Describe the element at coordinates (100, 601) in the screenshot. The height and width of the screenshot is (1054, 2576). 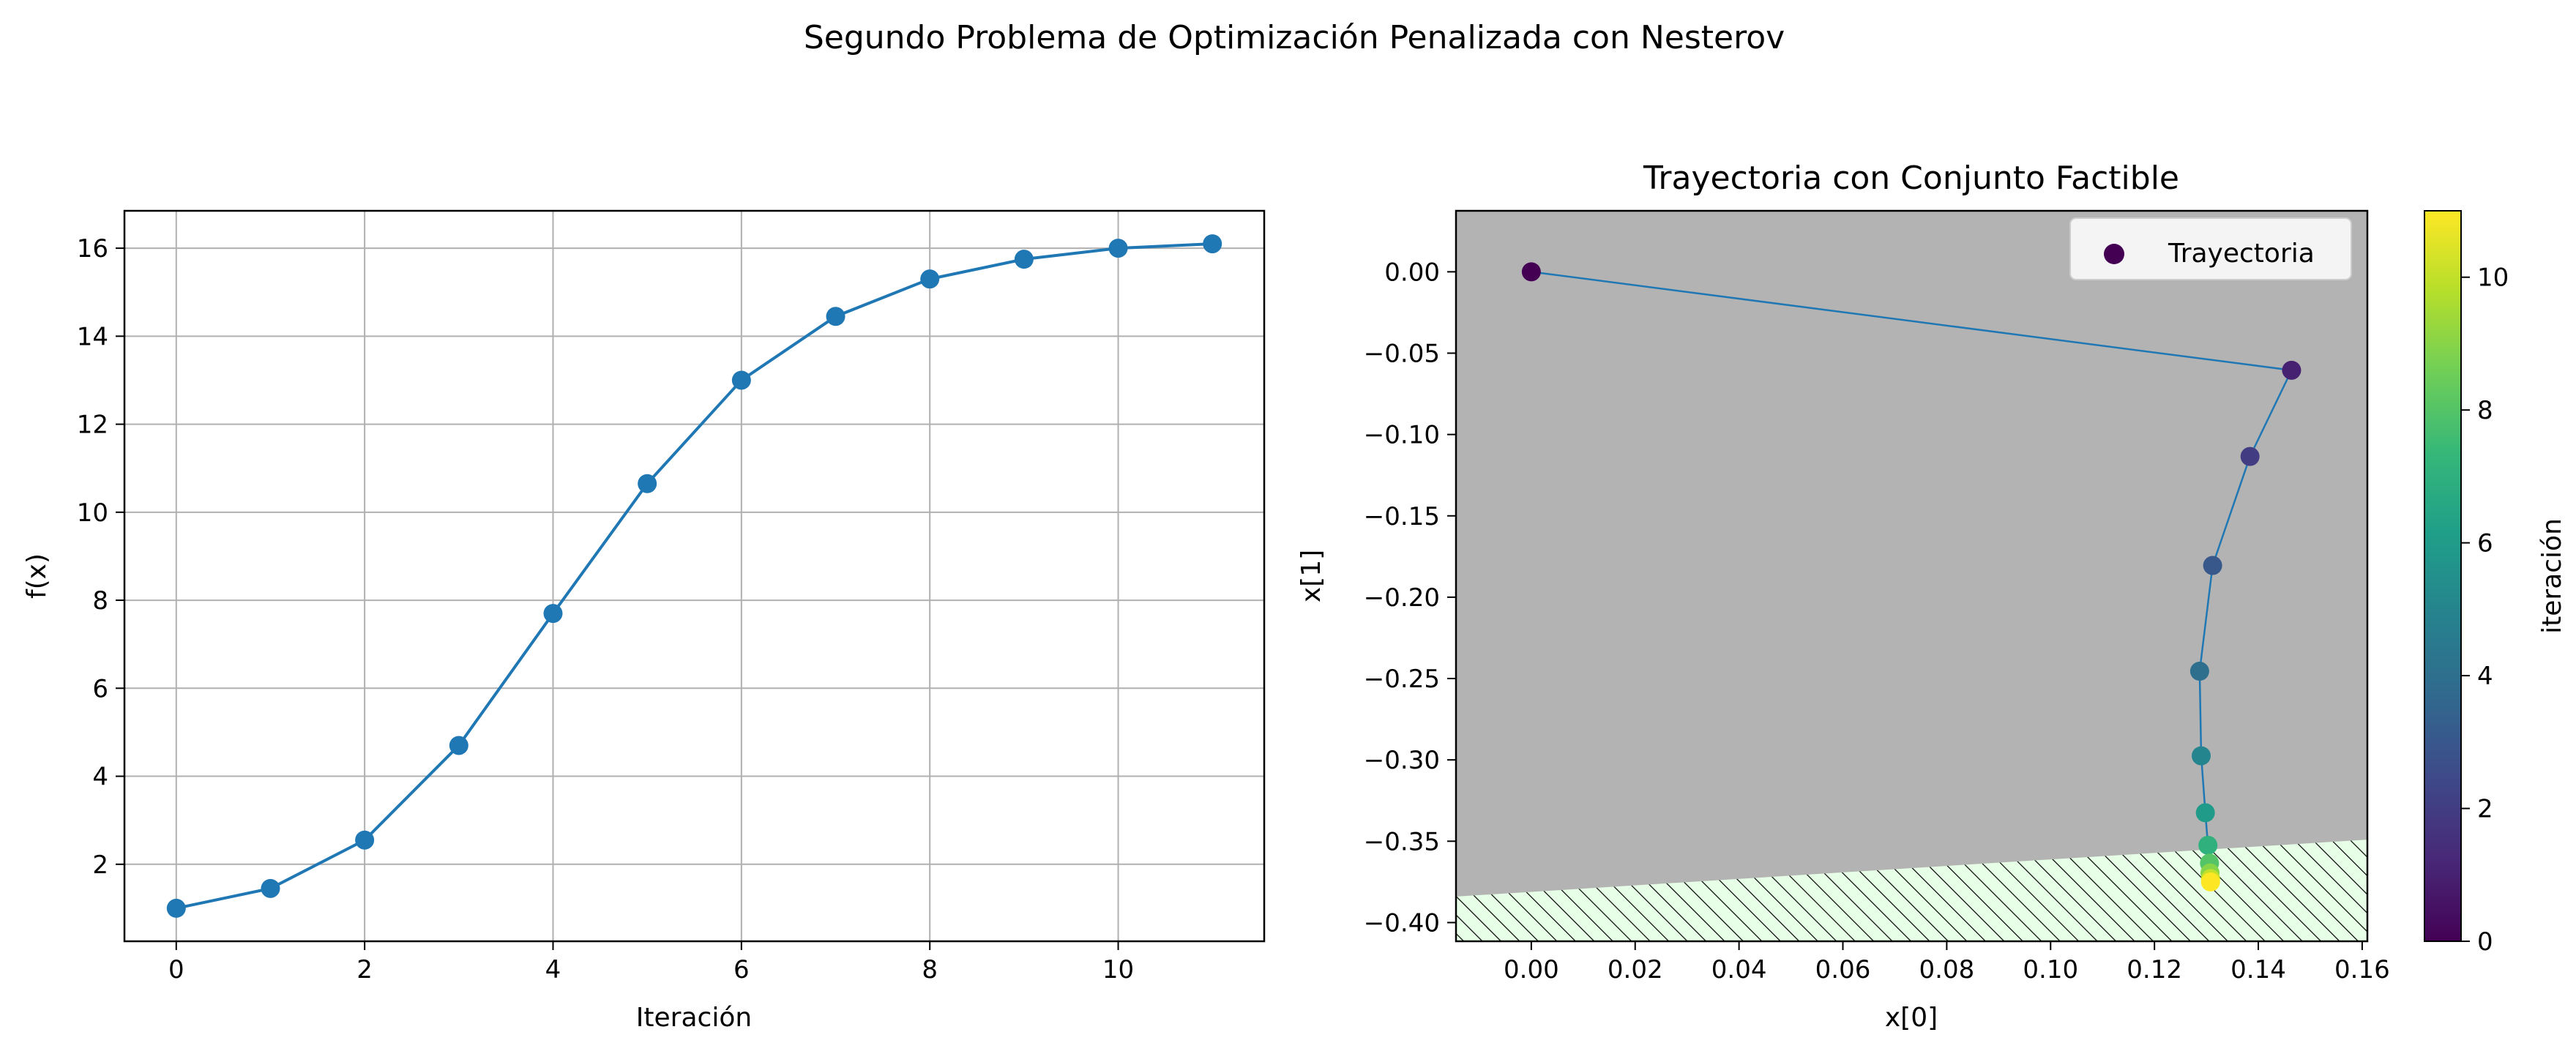
I see `c1-ytick-label: 8` at that location.